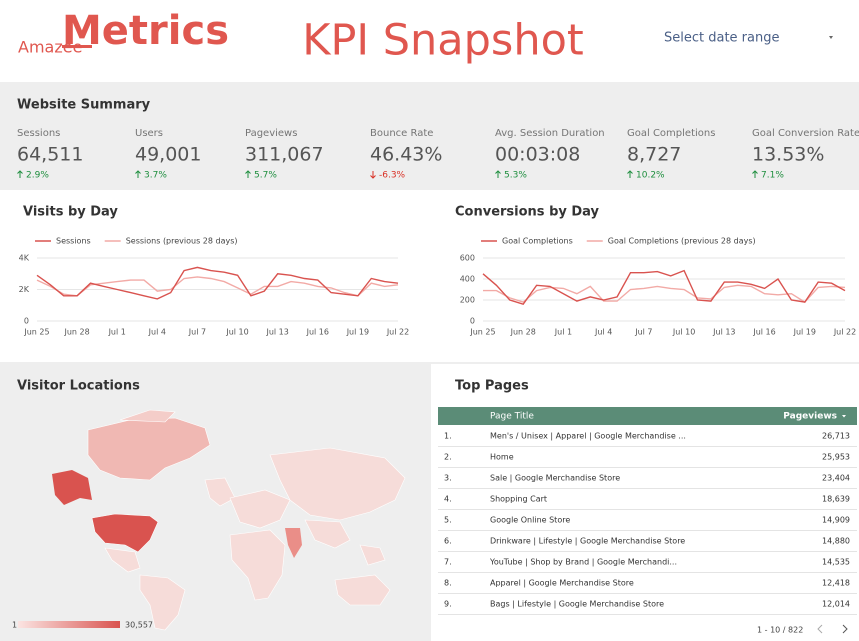  Describe the element at coordinates (14, 625) in the screenshot. I see `map-legend-min: 1` at that location.